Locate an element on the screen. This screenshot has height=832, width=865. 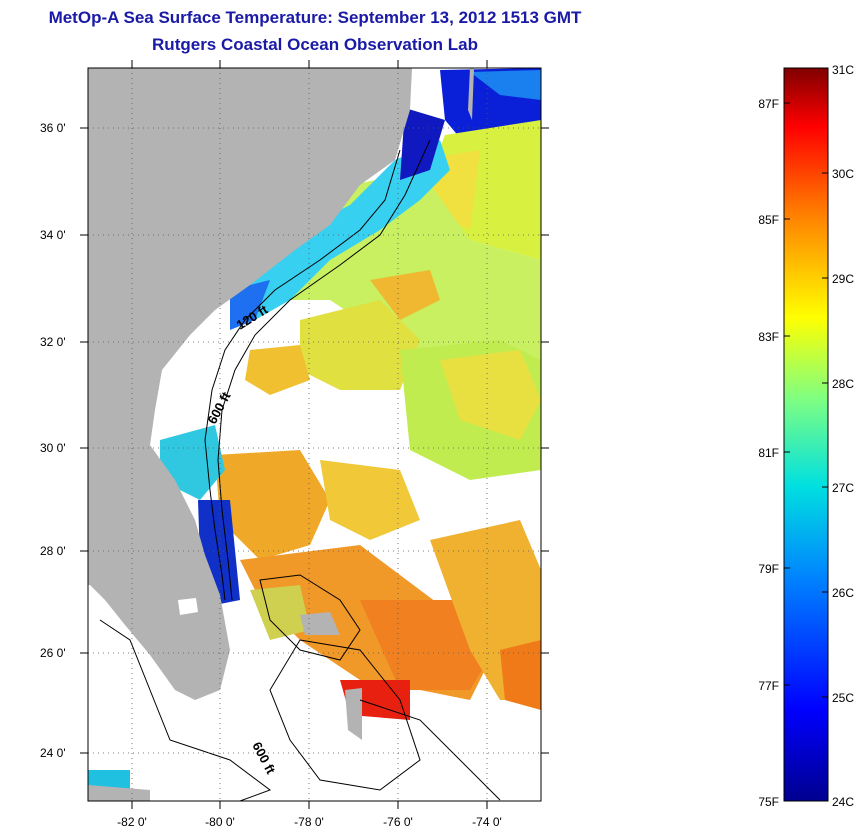
map-subtitle: Rutgers Coastal Ocean Observation Lab is located at coordinates (315, 44).